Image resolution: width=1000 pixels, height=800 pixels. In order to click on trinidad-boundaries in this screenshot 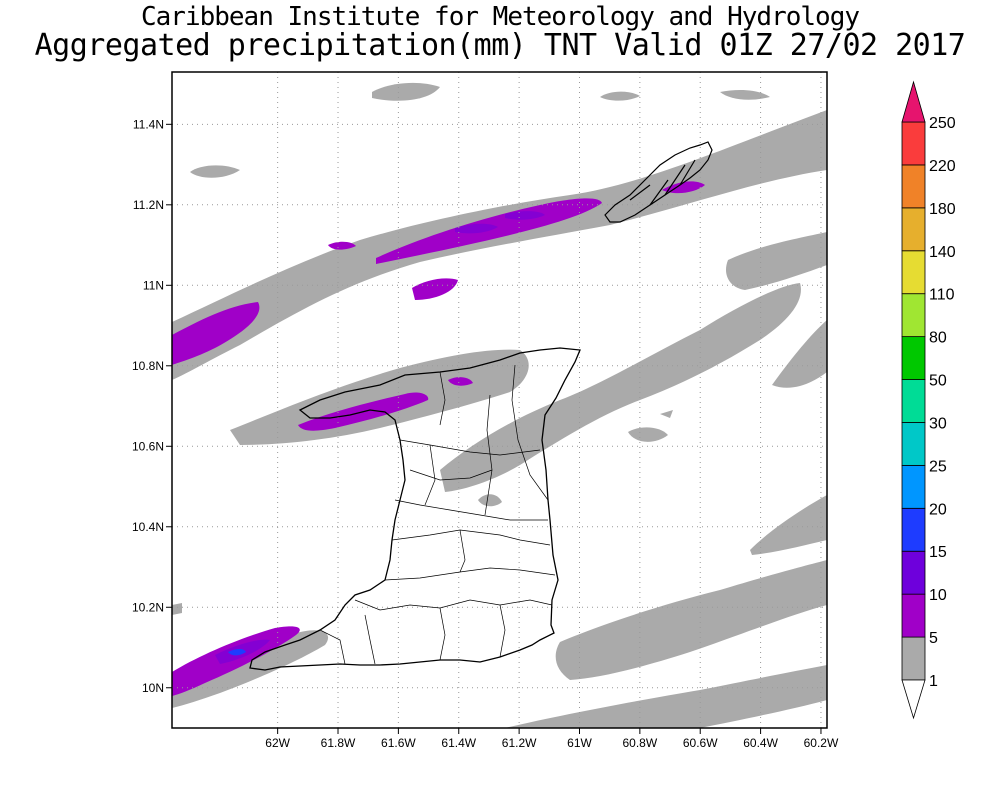, I will do `click(437, 514)`.